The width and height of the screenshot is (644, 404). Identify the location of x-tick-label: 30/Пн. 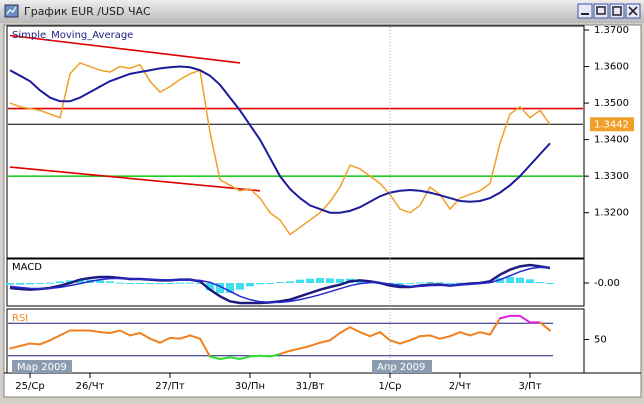
(250, 386).